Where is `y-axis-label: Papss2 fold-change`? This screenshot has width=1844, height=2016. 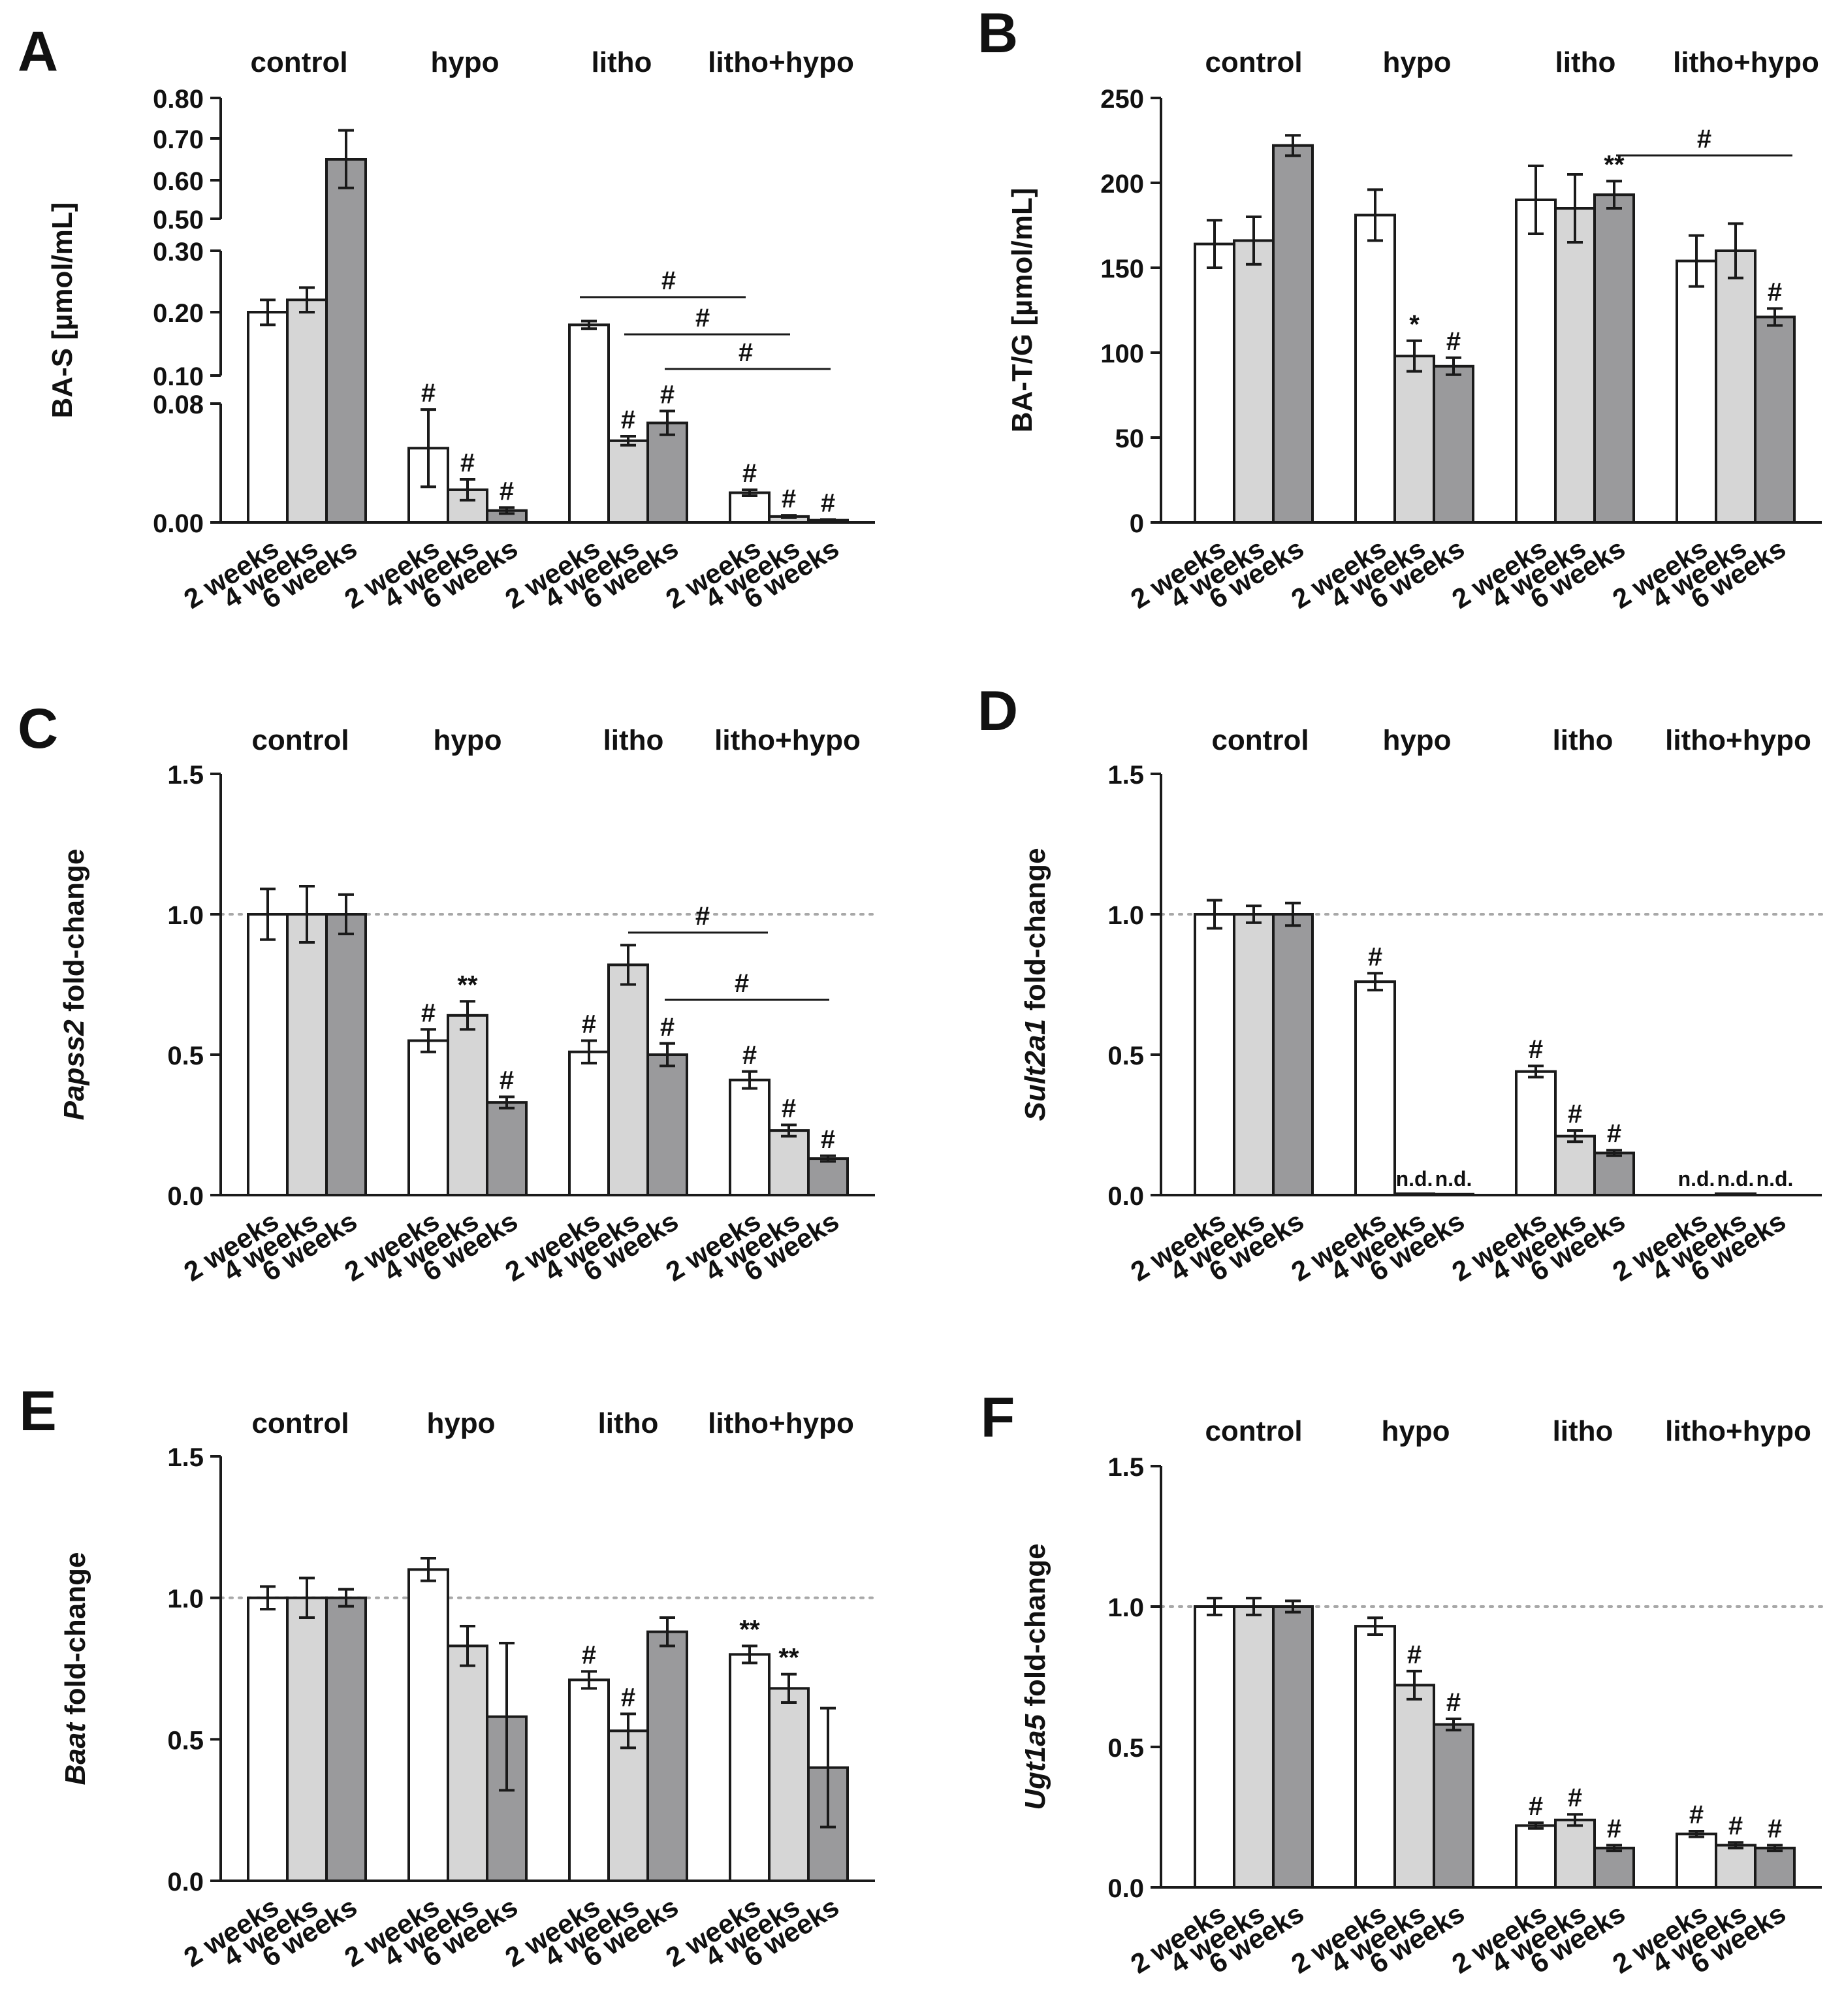 y-axis-label: Papss2 fold-change is located at coordinates (74, 985).